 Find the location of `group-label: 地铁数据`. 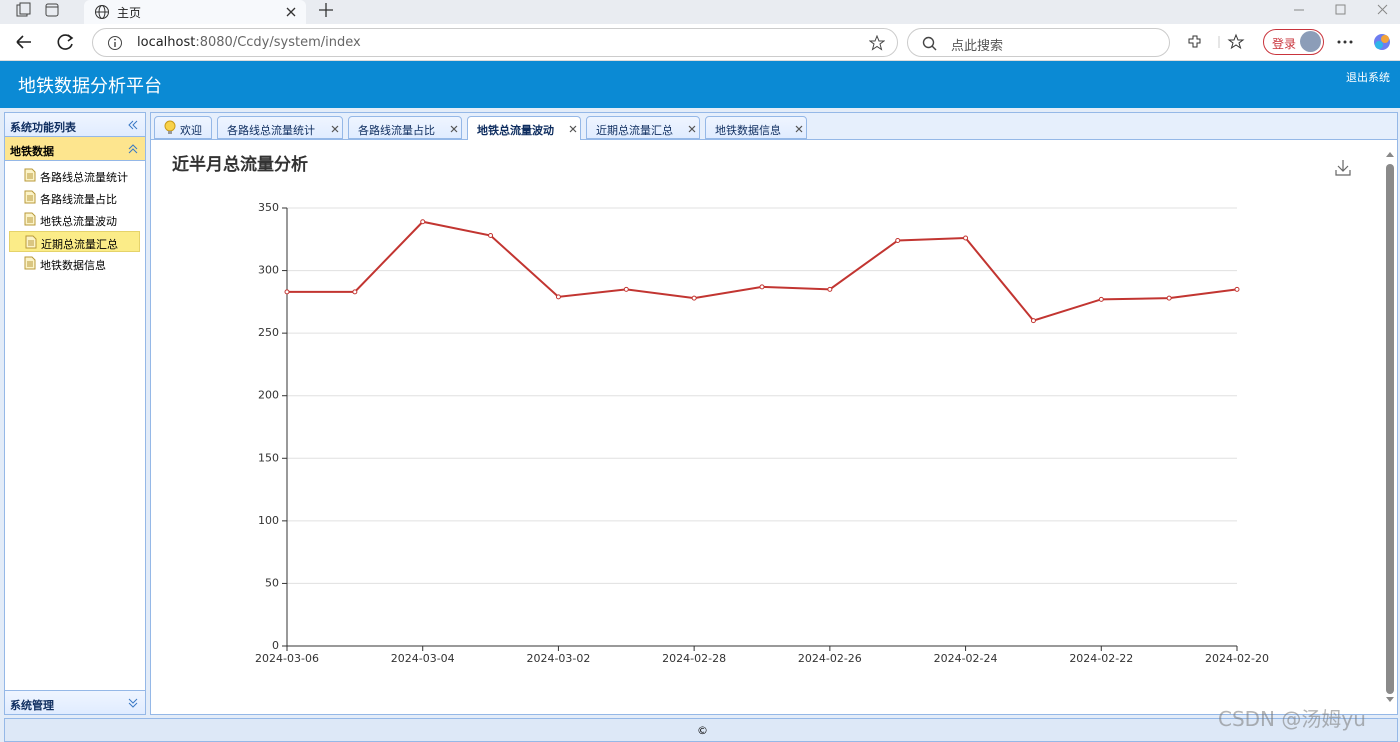

group-label: 地铁数据 is located at coordinates (32, 151).